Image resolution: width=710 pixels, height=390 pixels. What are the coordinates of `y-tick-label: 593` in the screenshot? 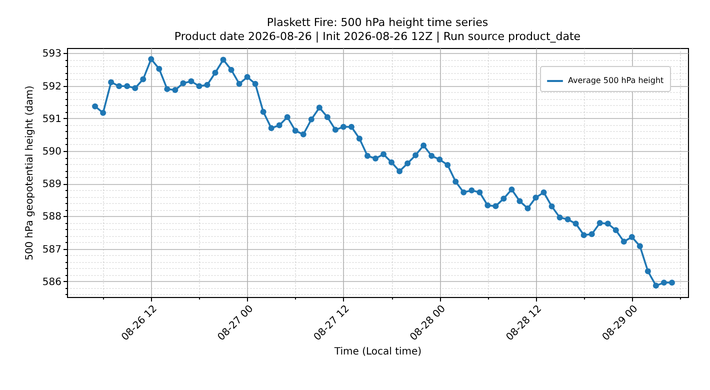 It's located at (52, 54).